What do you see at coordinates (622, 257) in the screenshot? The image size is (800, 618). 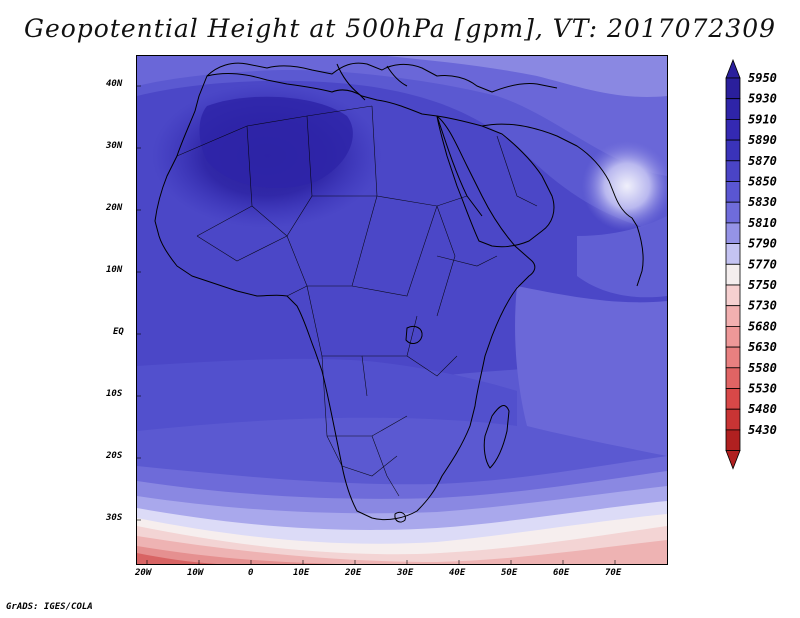 I see `field-arabian-sea` at bounding box center [622, 257].